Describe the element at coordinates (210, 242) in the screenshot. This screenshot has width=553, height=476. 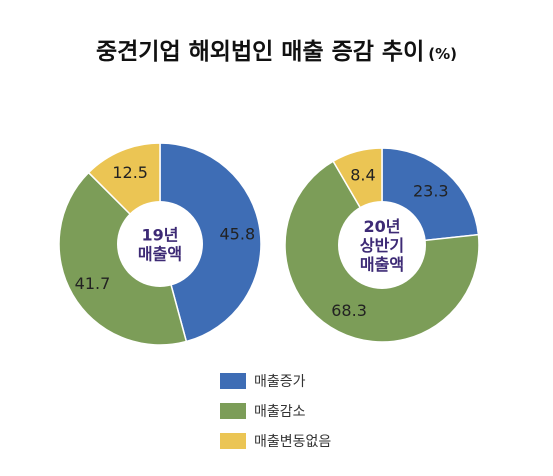
I see `donut-1-slice-increase` at that location.